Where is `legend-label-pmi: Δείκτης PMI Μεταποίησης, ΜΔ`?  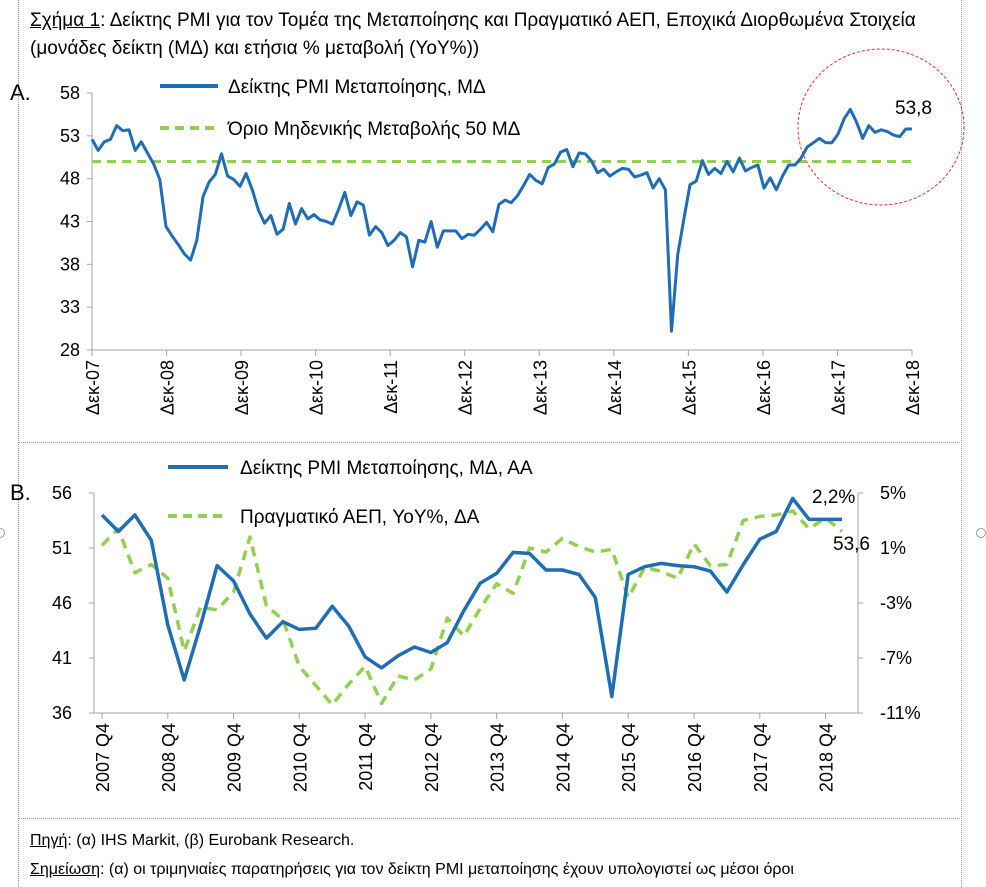 legend-label-pmi: Δείκτης PMI Μεταποίησης, ΜΔ is located at coordinates (357, 87).